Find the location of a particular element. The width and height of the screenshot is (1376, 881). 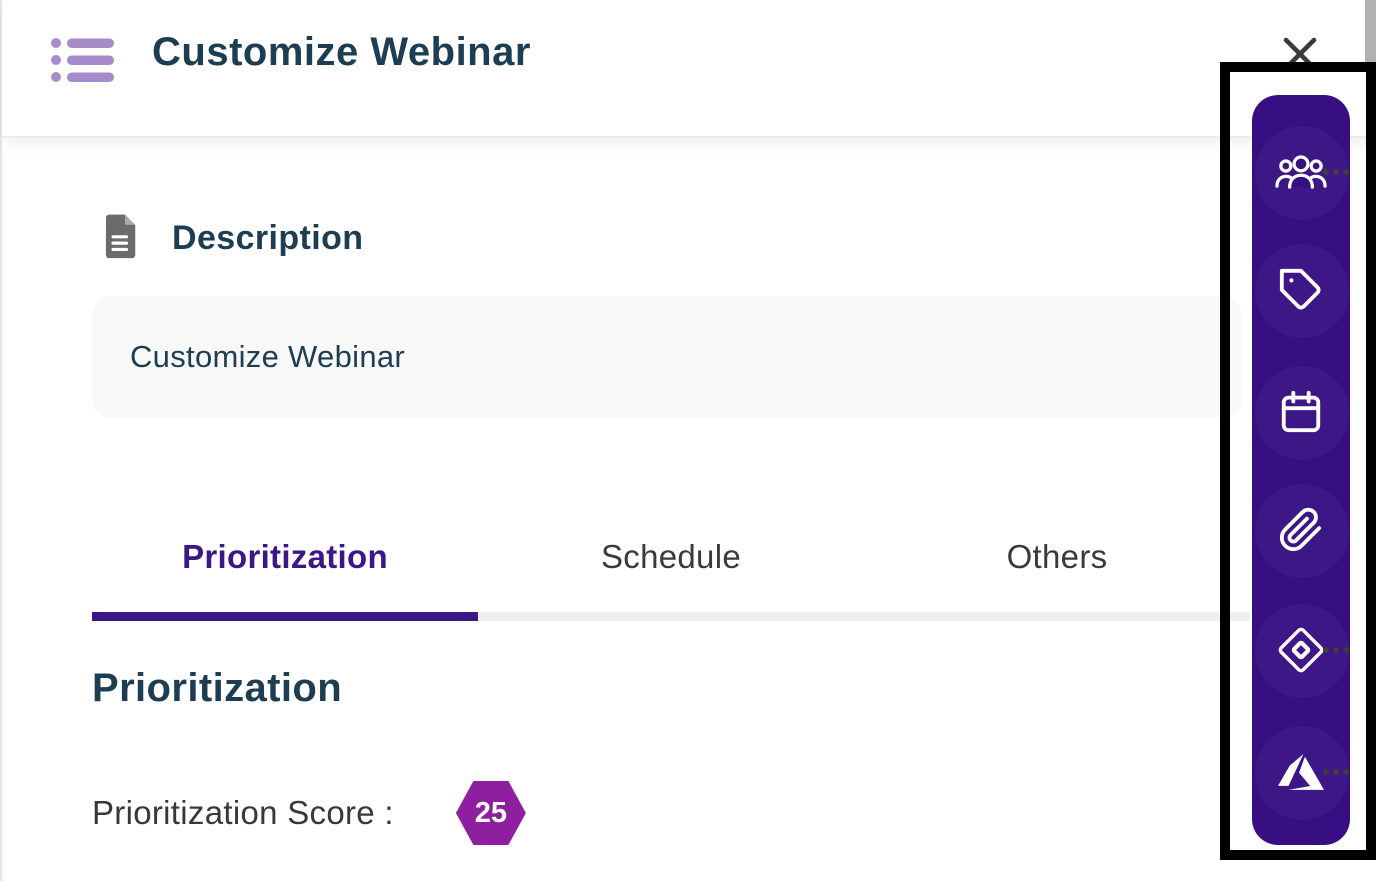

vertical-scrollbar is located at coordinates (1370, 31).